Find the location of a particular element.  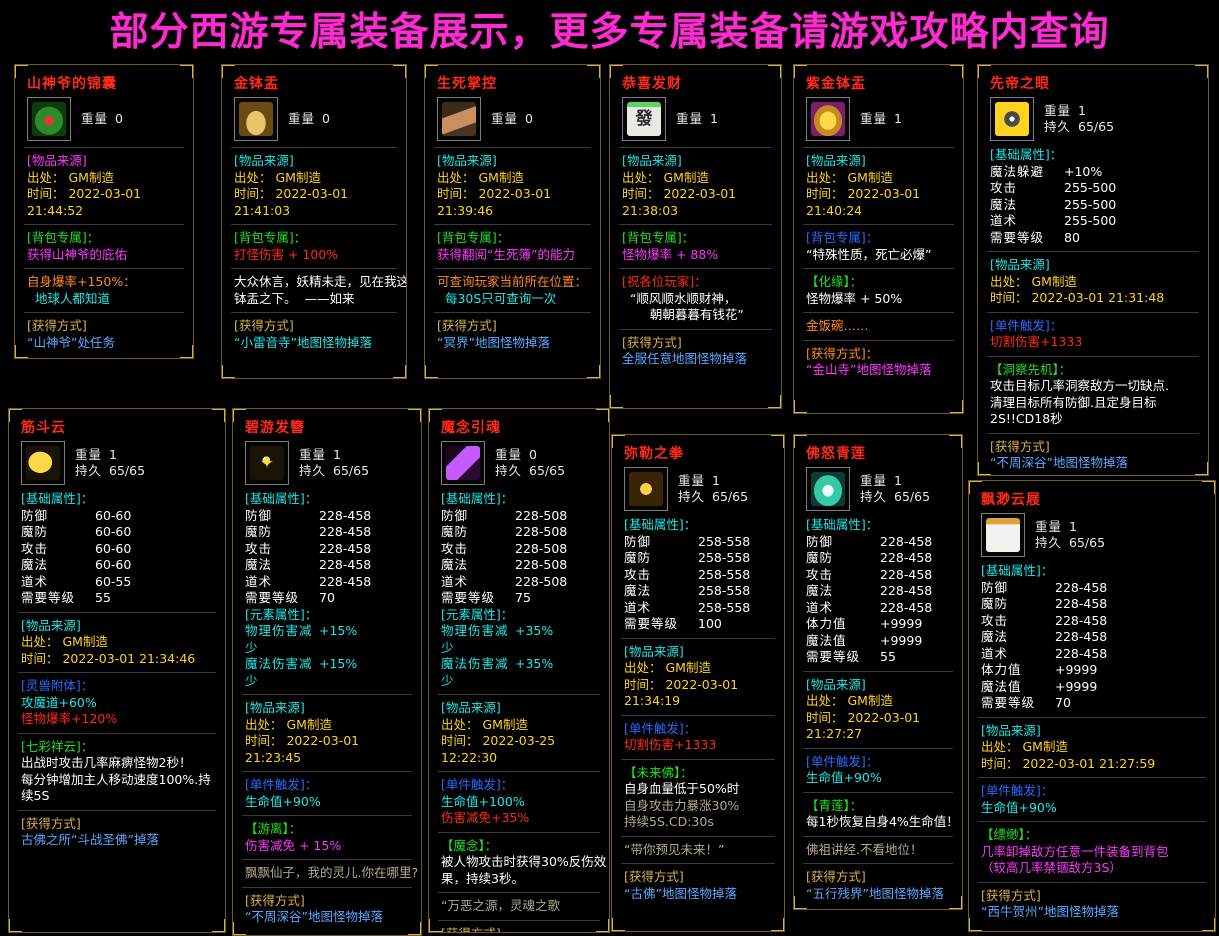

stat-label: 魔法值 is located at coordinates (826, 640).